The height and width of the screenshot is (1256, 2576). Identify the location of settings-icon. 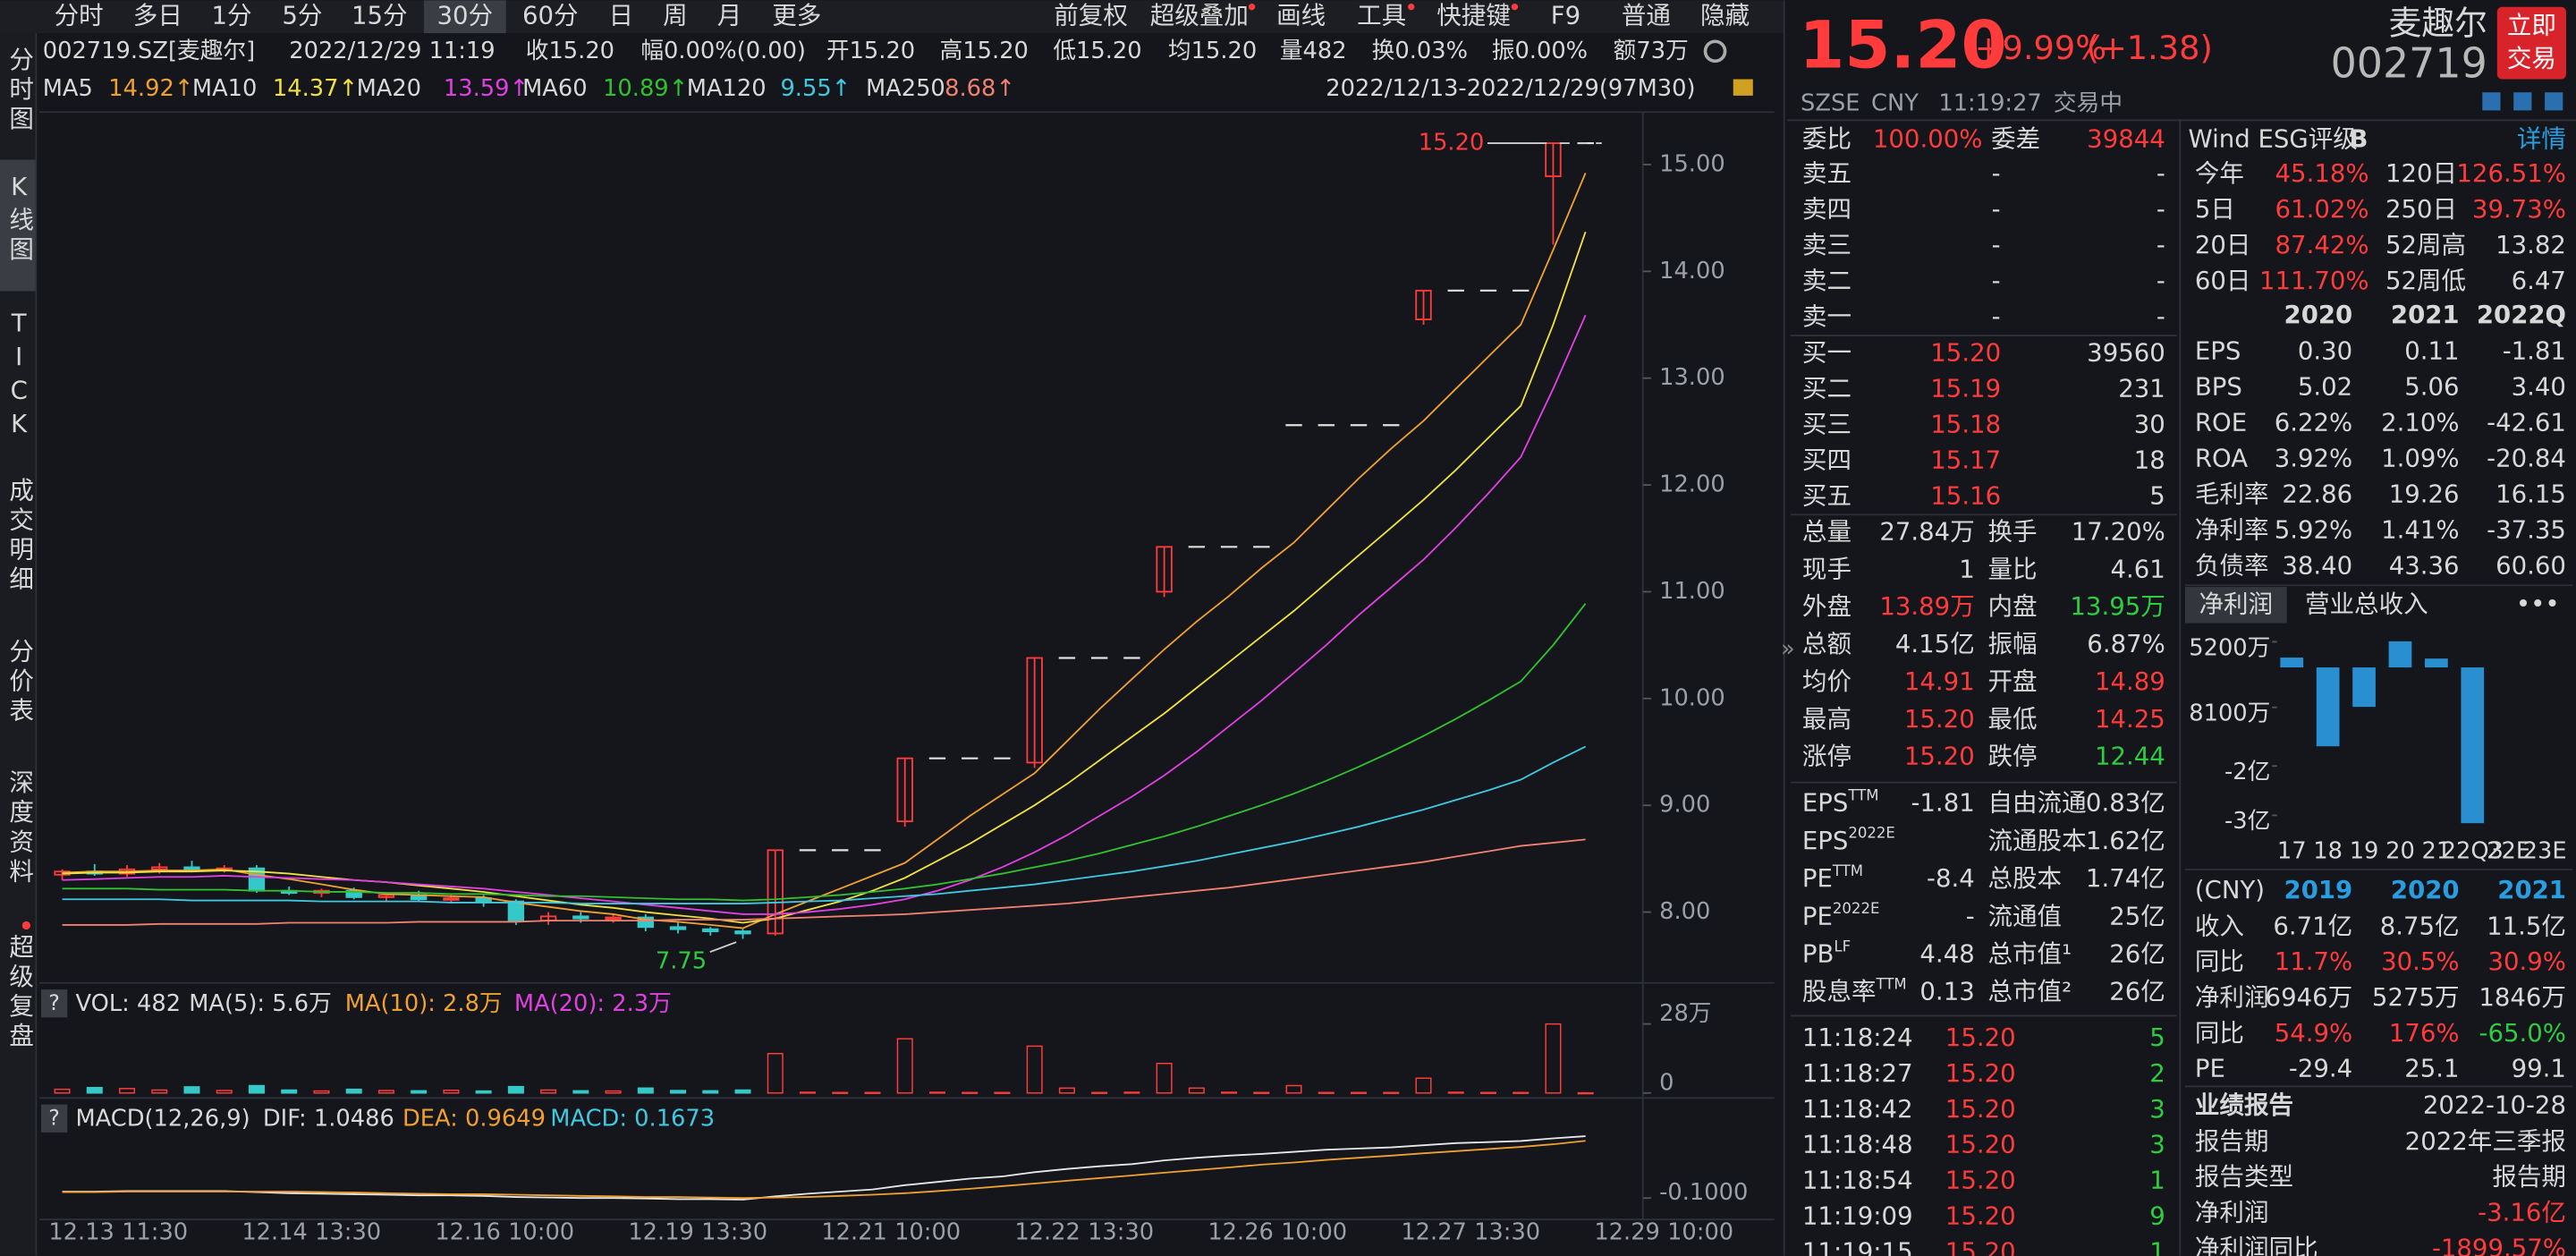
(1715, 51).